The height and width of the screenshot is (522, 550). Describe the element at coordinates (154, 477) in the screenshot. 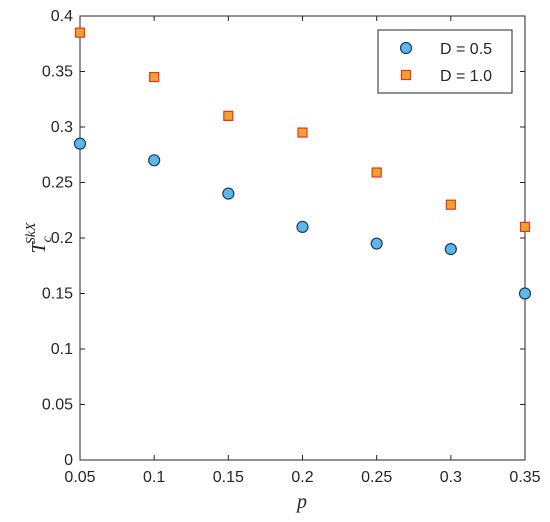

I see `x-tick-label: 0.1` at that location.